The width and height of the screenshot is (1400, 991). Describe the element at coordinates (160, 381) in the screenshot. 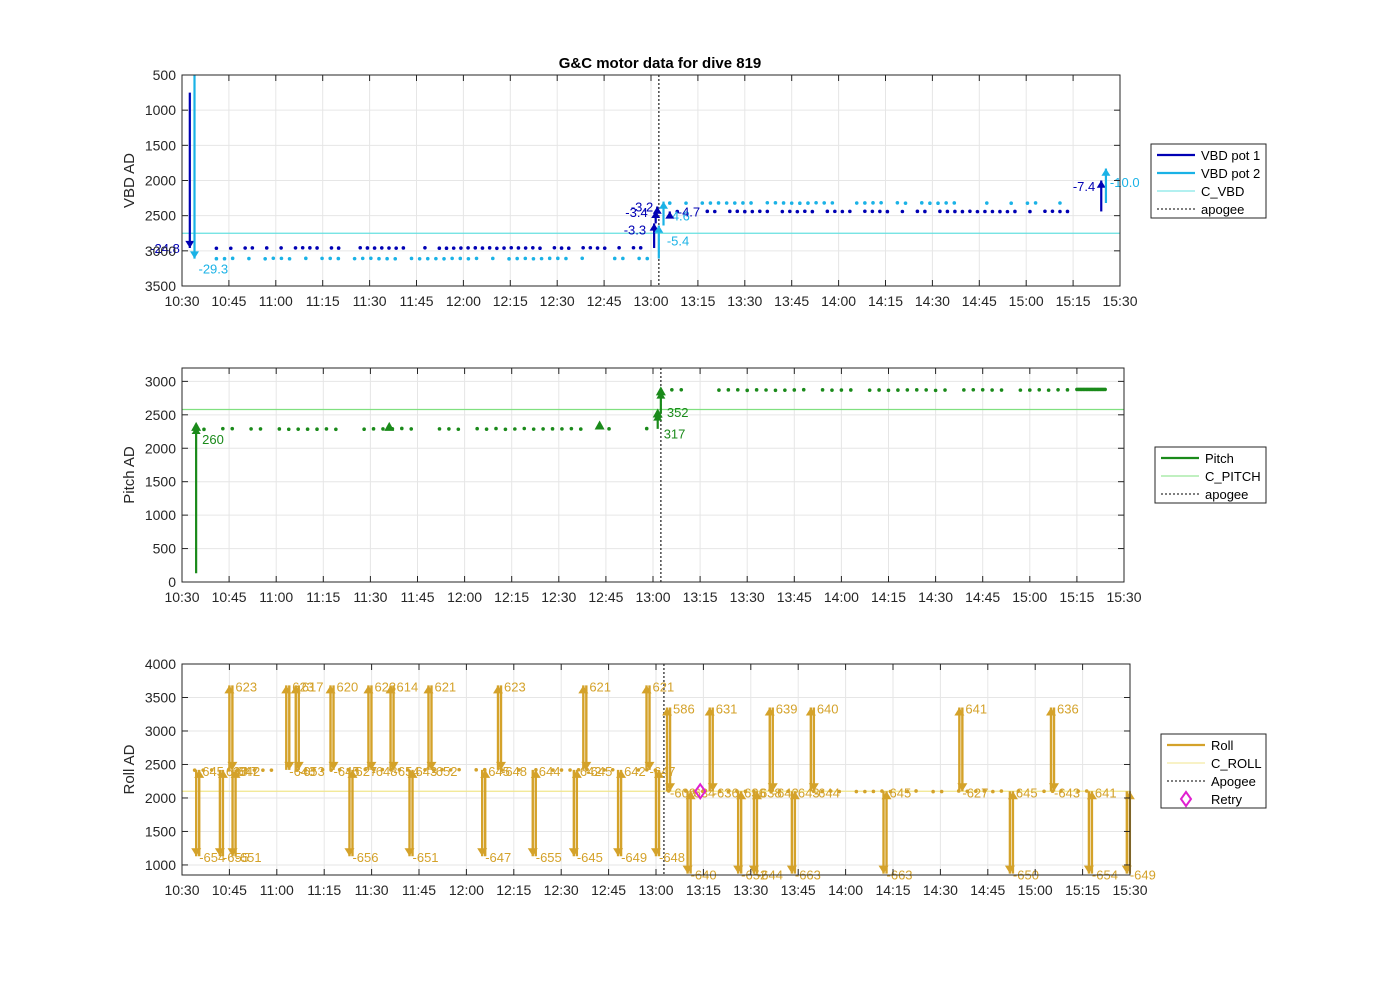

I see `y-tick-label: 3000` at that location.